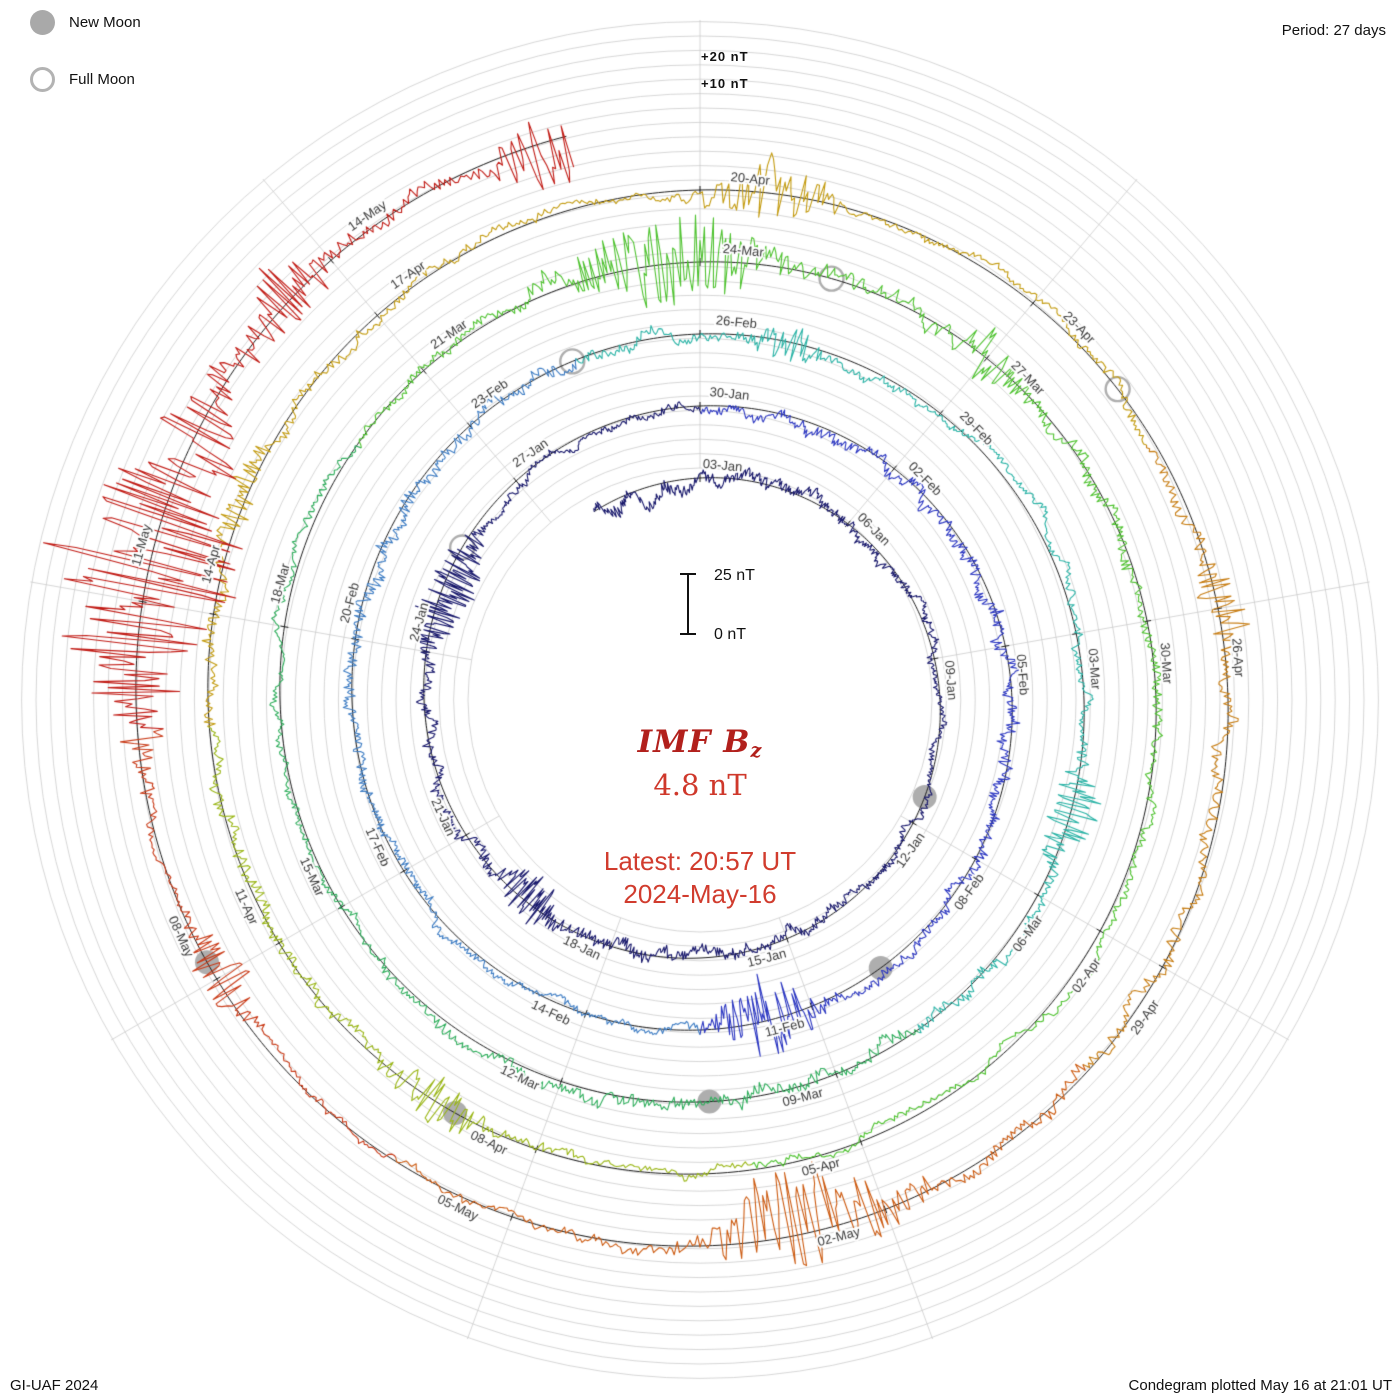 The height and width of the screenshot is (1400, 1400). Describe the element at coordinates (102, 79) in the screenshot. I see `full-moon-label: Full Moon` at that location.